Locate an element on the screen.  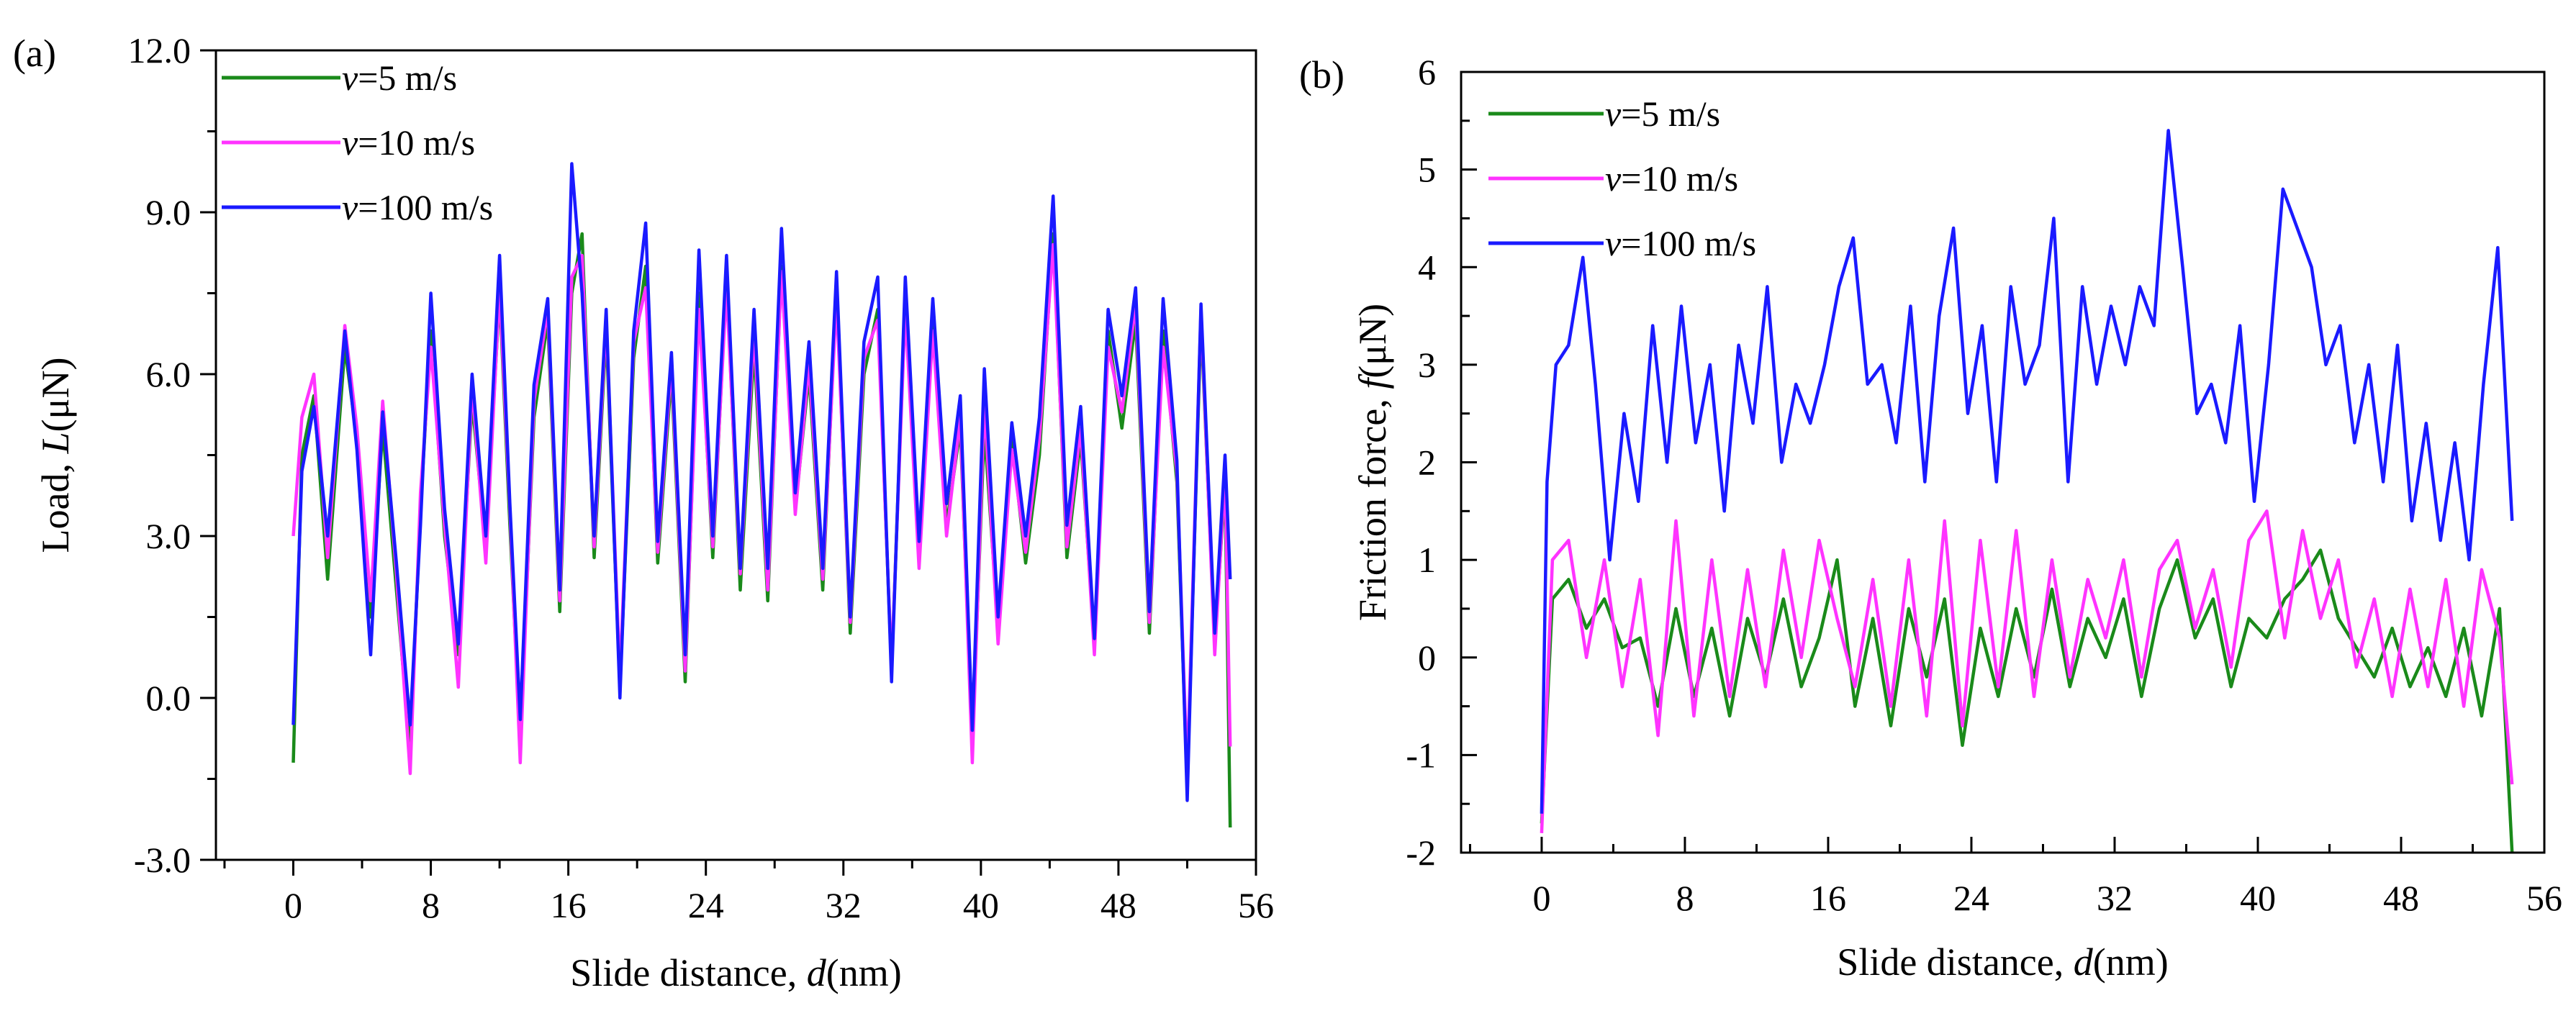
y-tick-label: 0.0 is located at coordinates (168, 698).